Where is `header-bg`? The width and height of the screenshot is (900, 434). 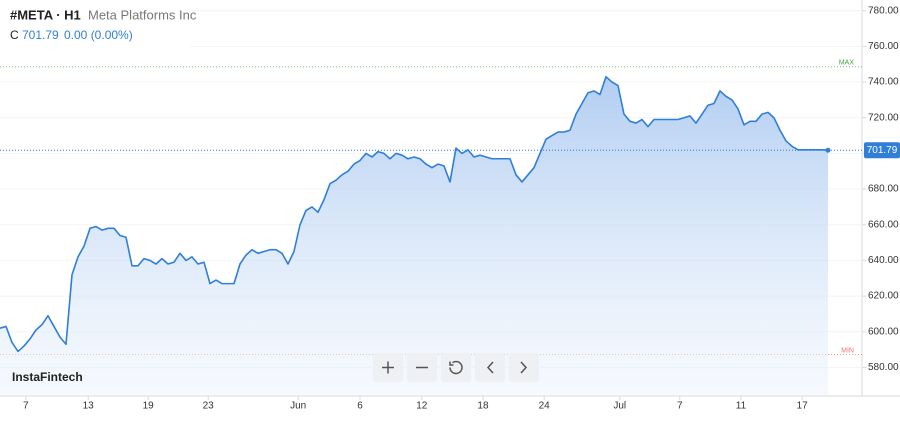 header-bg is located at coordinates (95, 26).